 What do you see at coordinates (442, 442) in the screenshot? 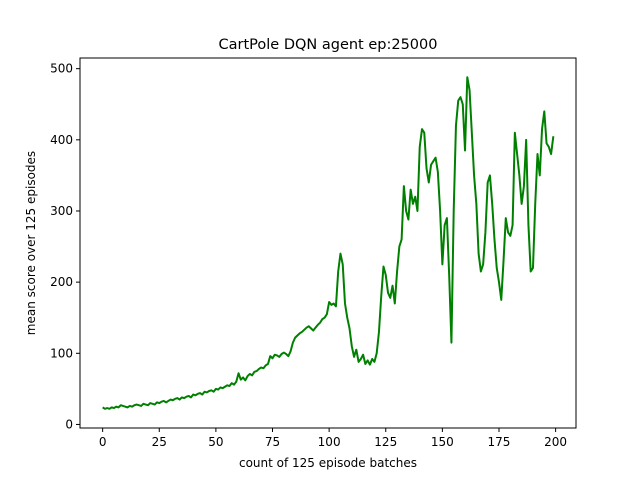
I see `x-tick-label: 150` at bounding box center [442, 442].